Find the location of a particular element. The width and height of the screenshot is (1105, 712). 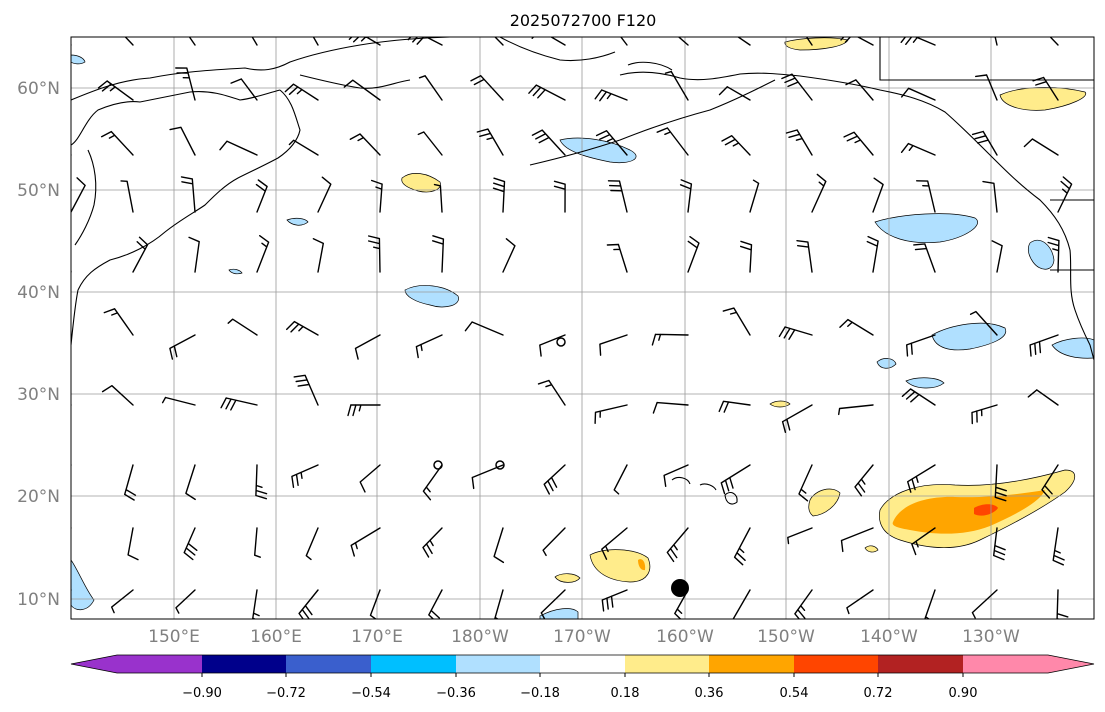

coastline-kamchatka-kurils is located at coordinates (189, 190).